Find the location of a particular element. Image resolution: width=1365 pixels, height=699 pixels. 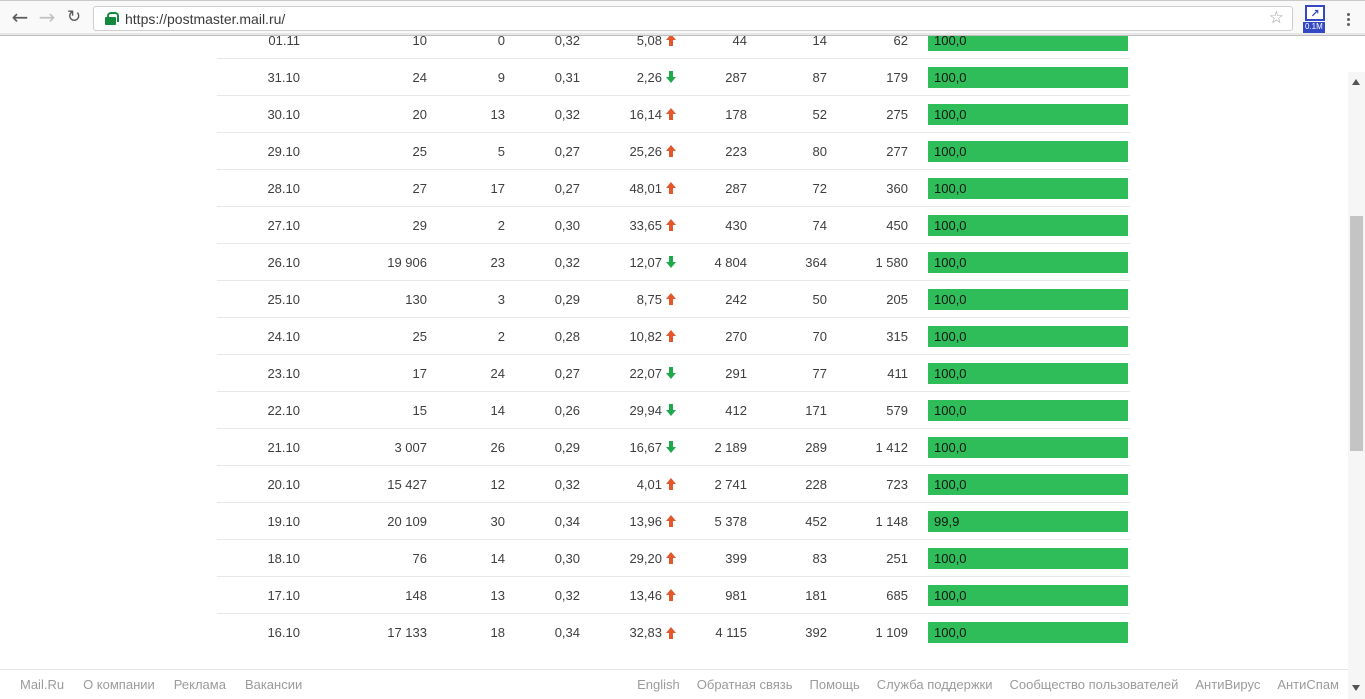

cell-trend-value: 29,20 is located at coordinates (628, 558).